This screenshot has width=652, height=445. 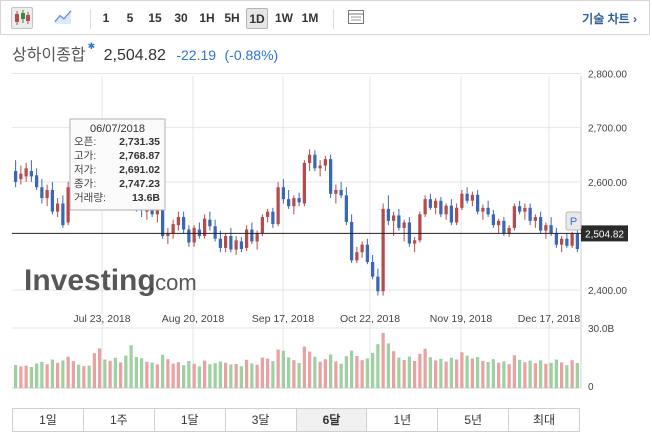 What do you see at coordinates (549, 319) in the screenshot?
I see `x-tick-label: Dec 17, 2018` at bounding box center [549, 319].